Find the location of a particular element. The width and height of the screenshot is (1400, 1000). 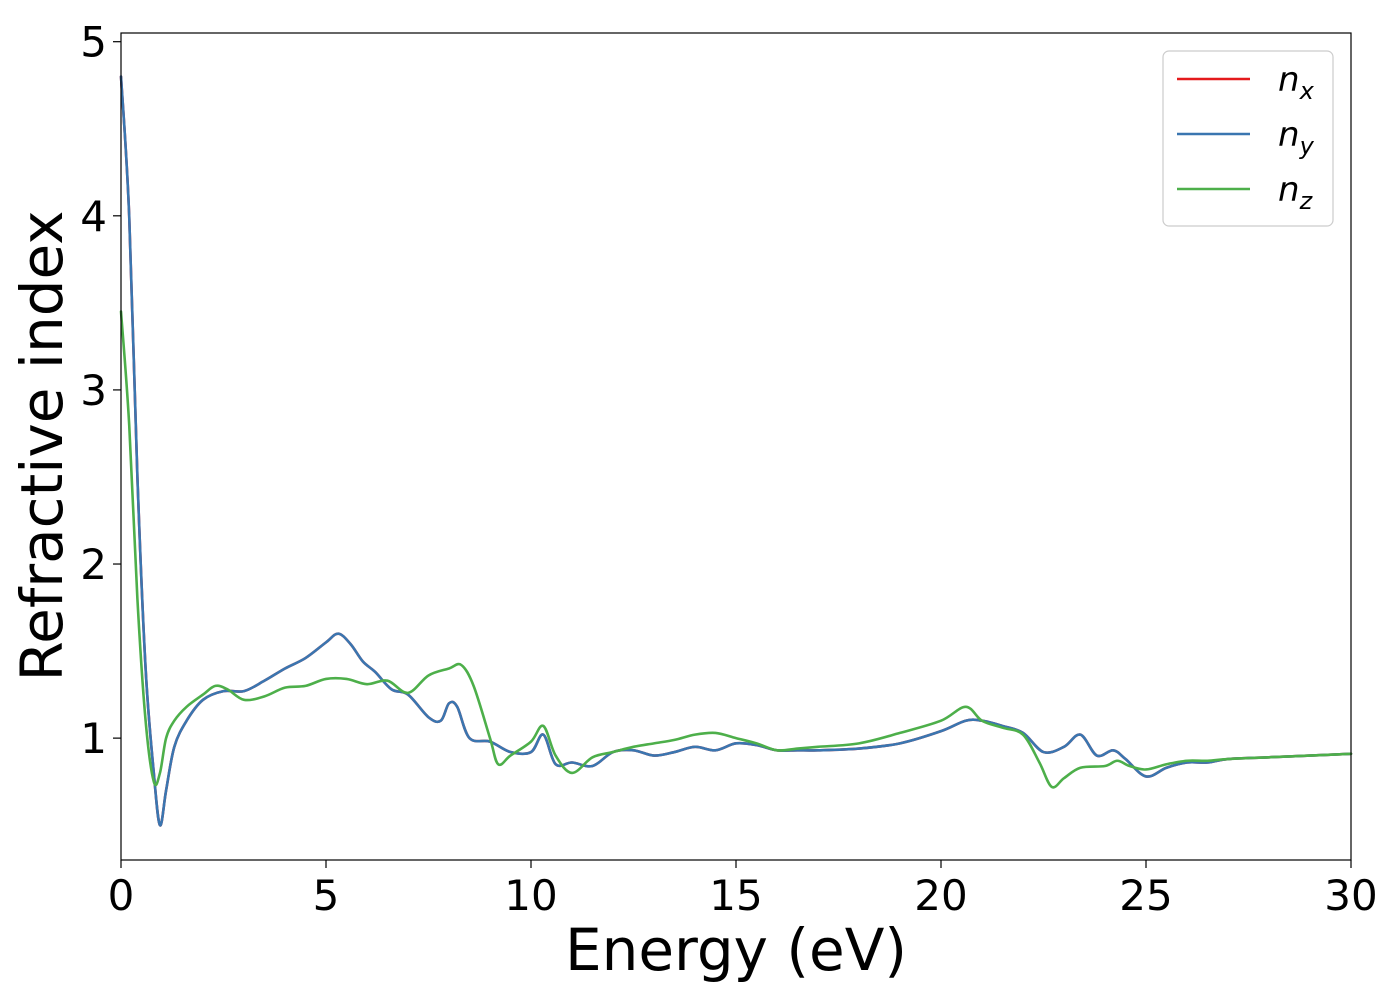

x-axis-label: Energy (eV) is located at coordinates (736, 950).